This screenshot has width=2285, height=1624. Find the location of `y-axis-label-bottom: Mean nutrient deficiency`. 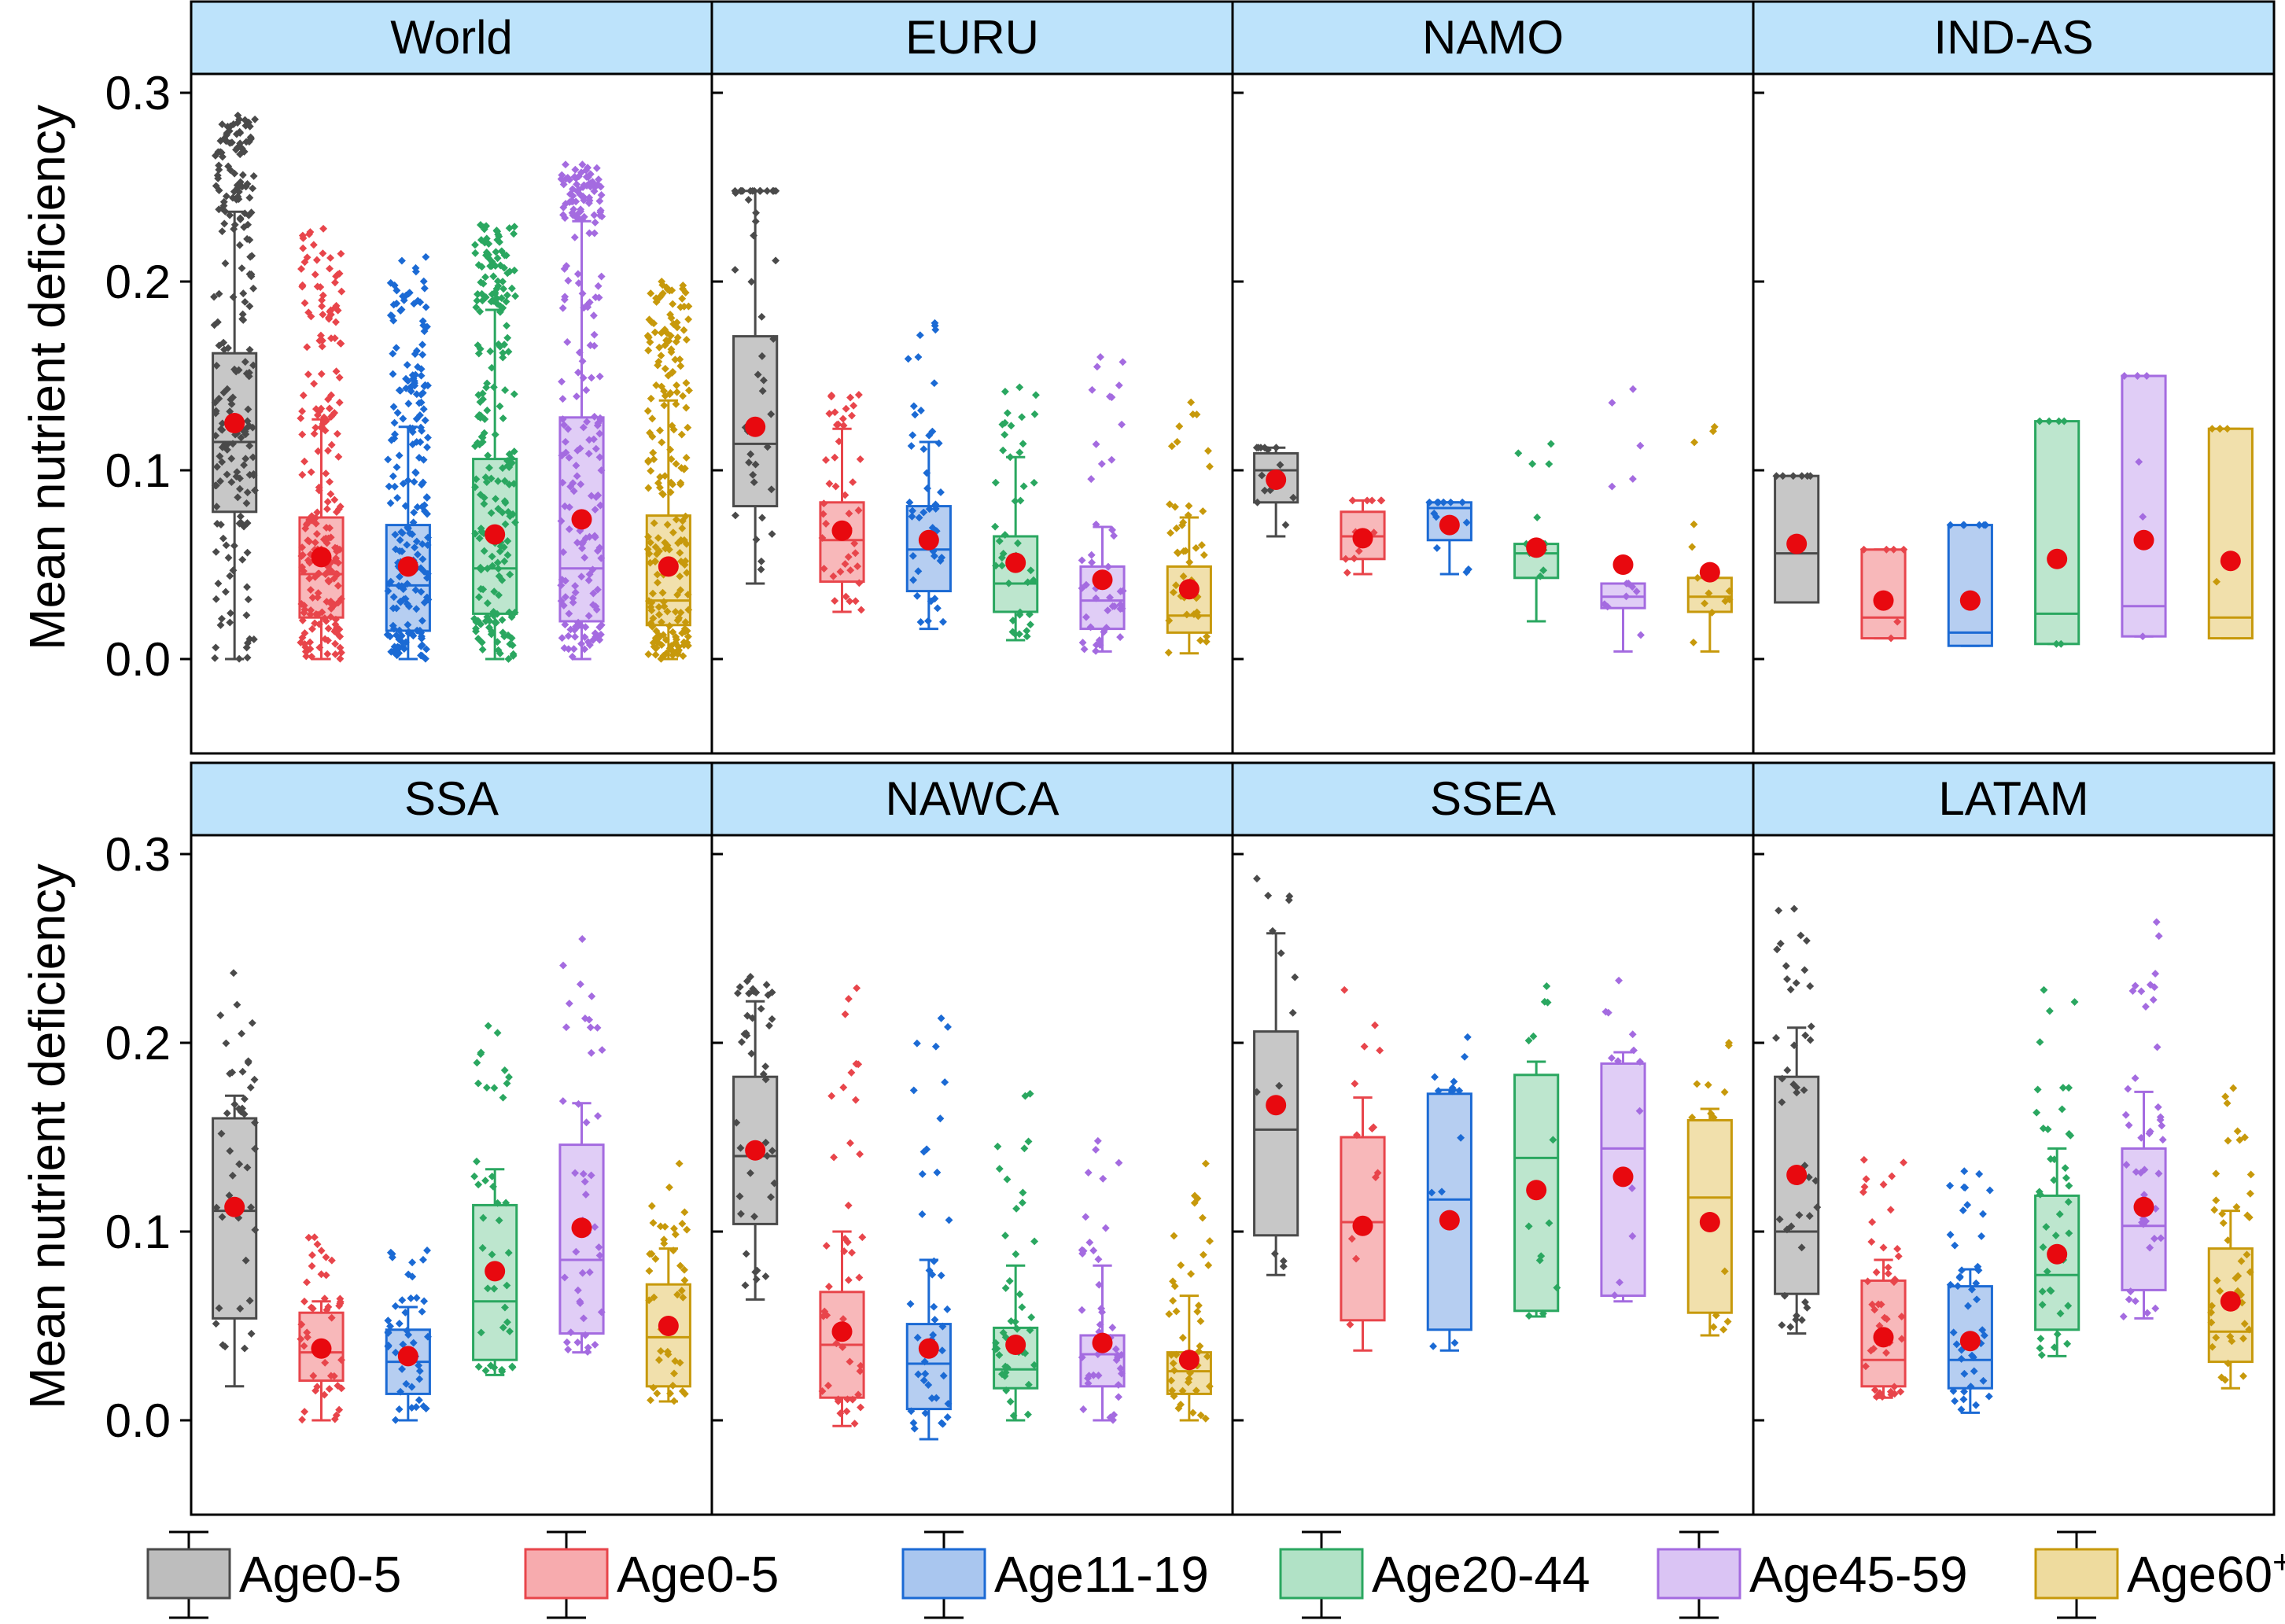

y-axis-label-bottom: Mean nutrient deficiency is located at coordinates (47, 1136).